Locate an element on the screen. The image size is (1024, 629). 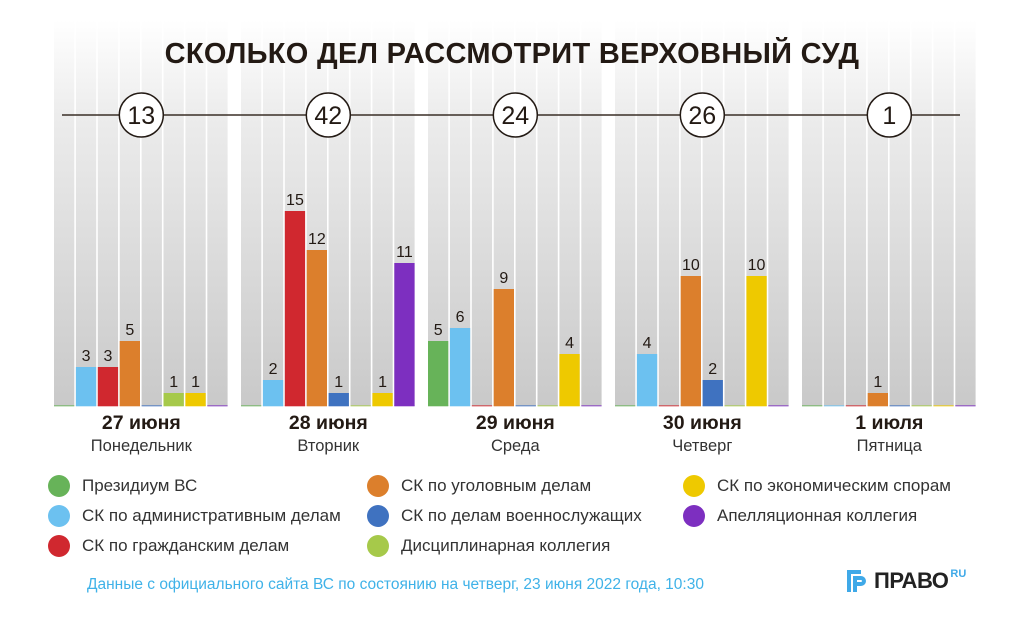
day-total-label: 13 is located at coordinates (141, 116).